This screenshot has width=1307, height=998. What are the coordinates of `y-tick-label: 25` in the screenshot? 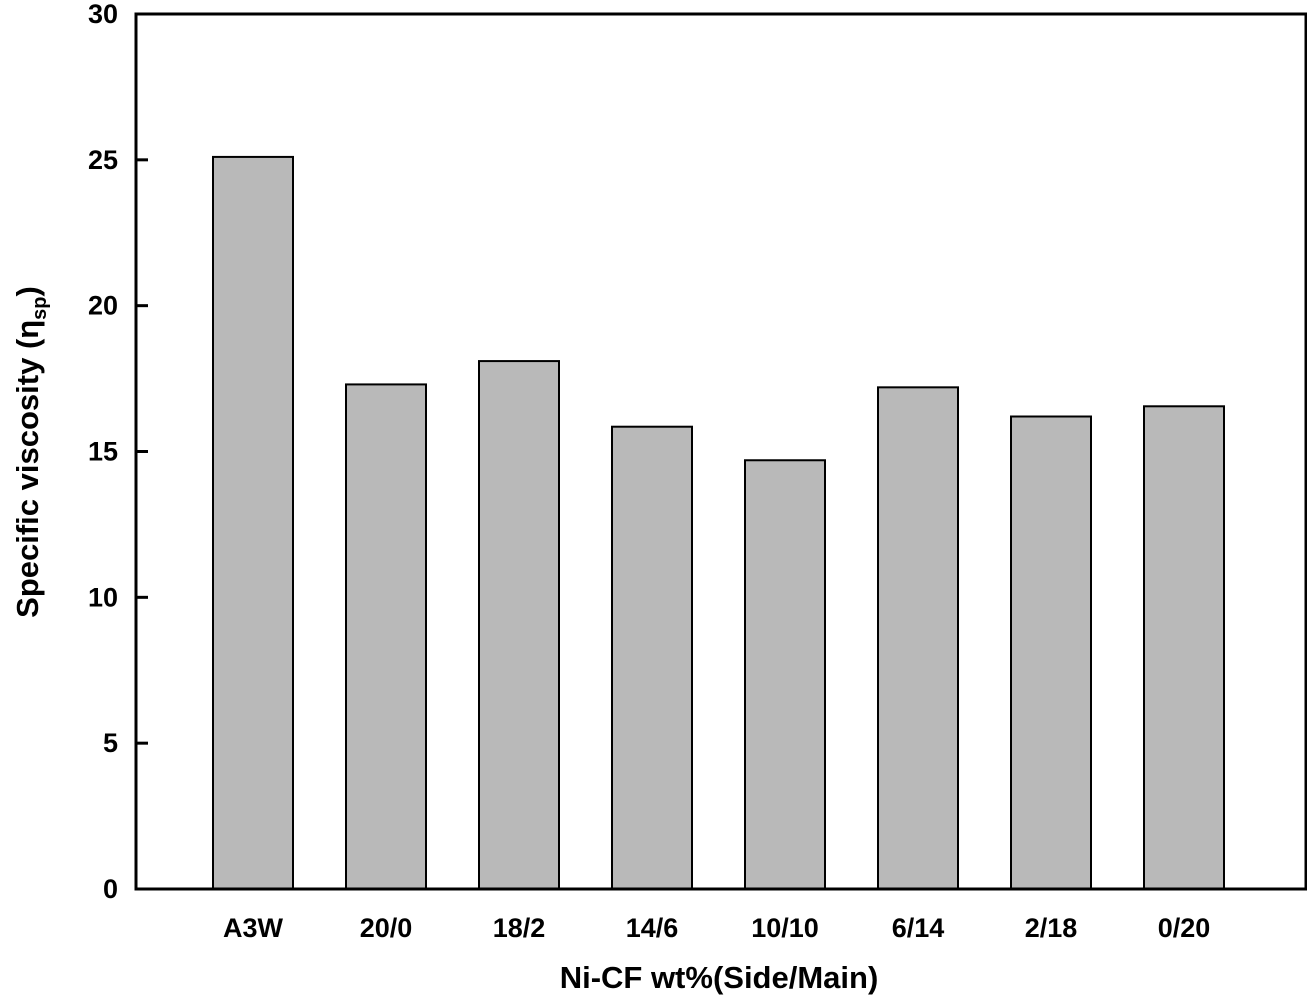 It's located at (103, 160).